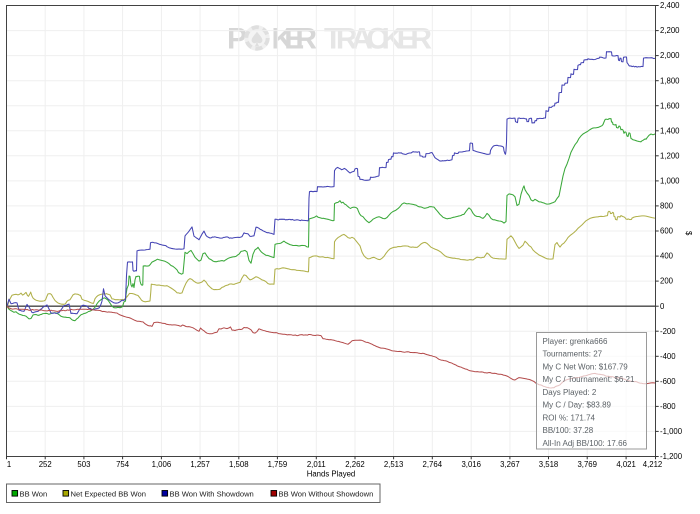  Describe the element at coordinates (586, 366) in the screenshot. I see `svg-text: My C Net Won: $167.79` at that location.